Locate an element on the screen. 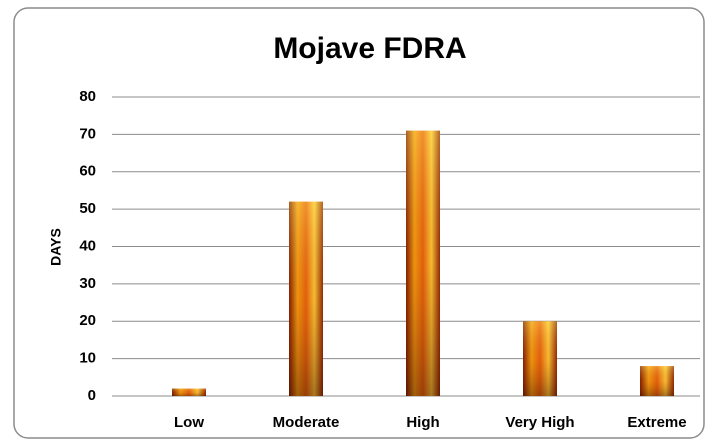 This screenshot has width=712, height=442. chart-title: Mojave FDRA is located at coordinates (369, 48).